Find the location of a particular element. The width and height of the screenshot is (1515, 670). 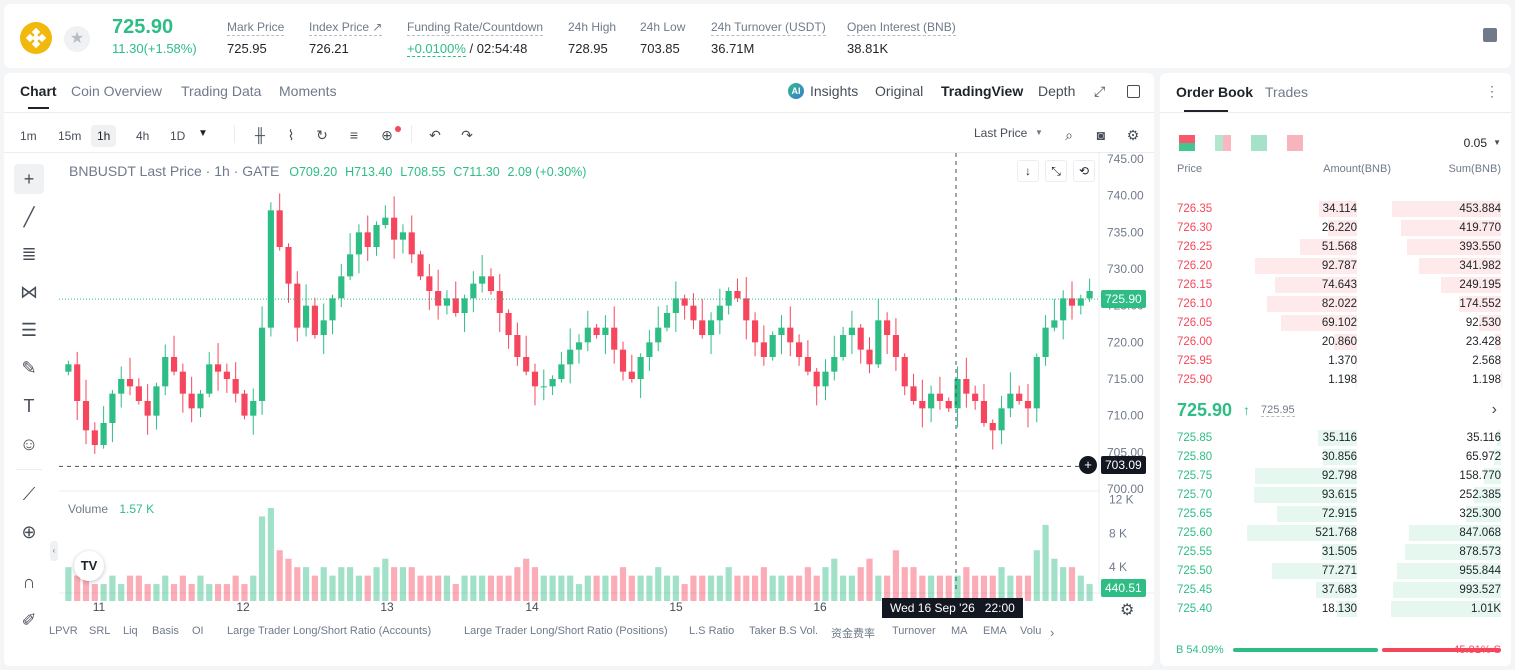

magnet-tool-icon: ∩ is located at coordinates (29, 582).